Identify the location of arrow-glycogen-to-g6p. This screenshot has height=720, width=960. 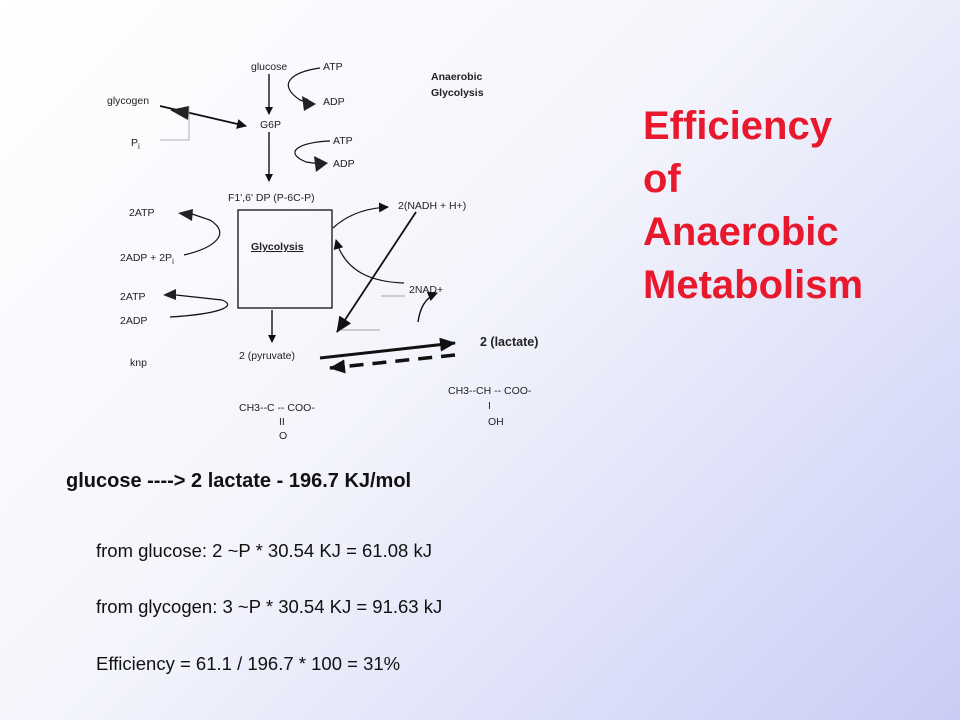
(203, 117).